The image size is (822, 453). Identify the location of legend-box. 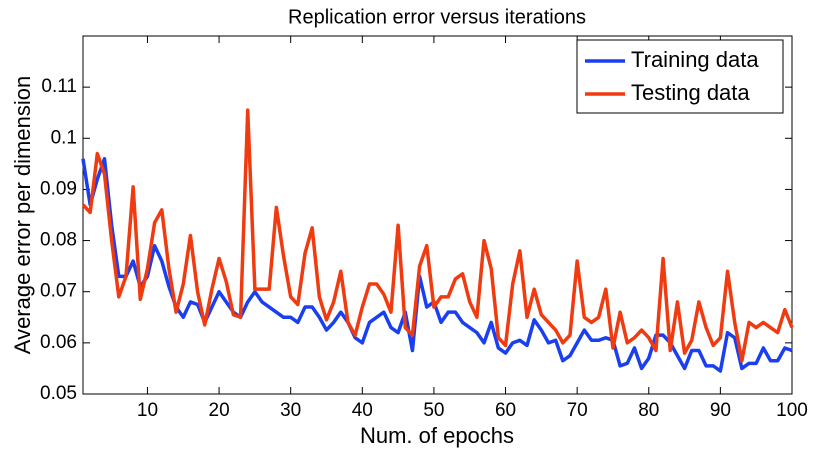
(680, 76).